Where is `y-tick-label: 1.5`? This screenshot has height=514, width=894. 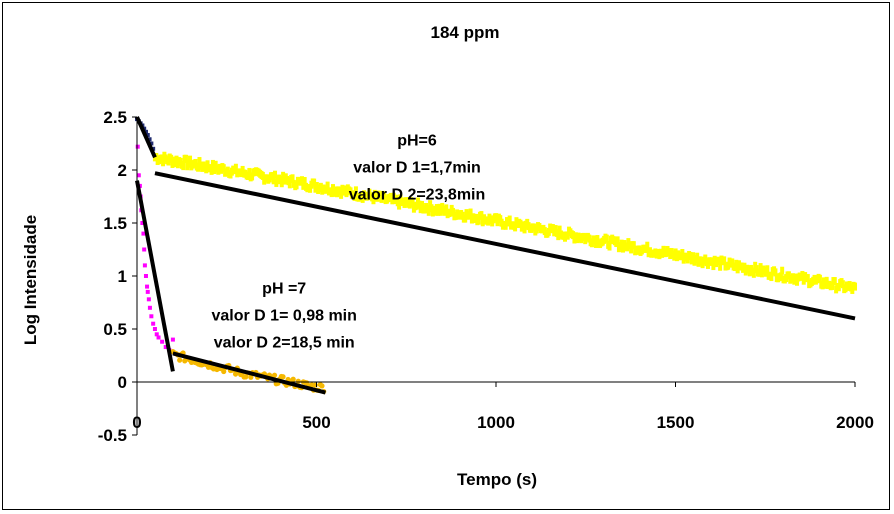 y-tick-label: 1.5 is located at coordinates (115, 223).